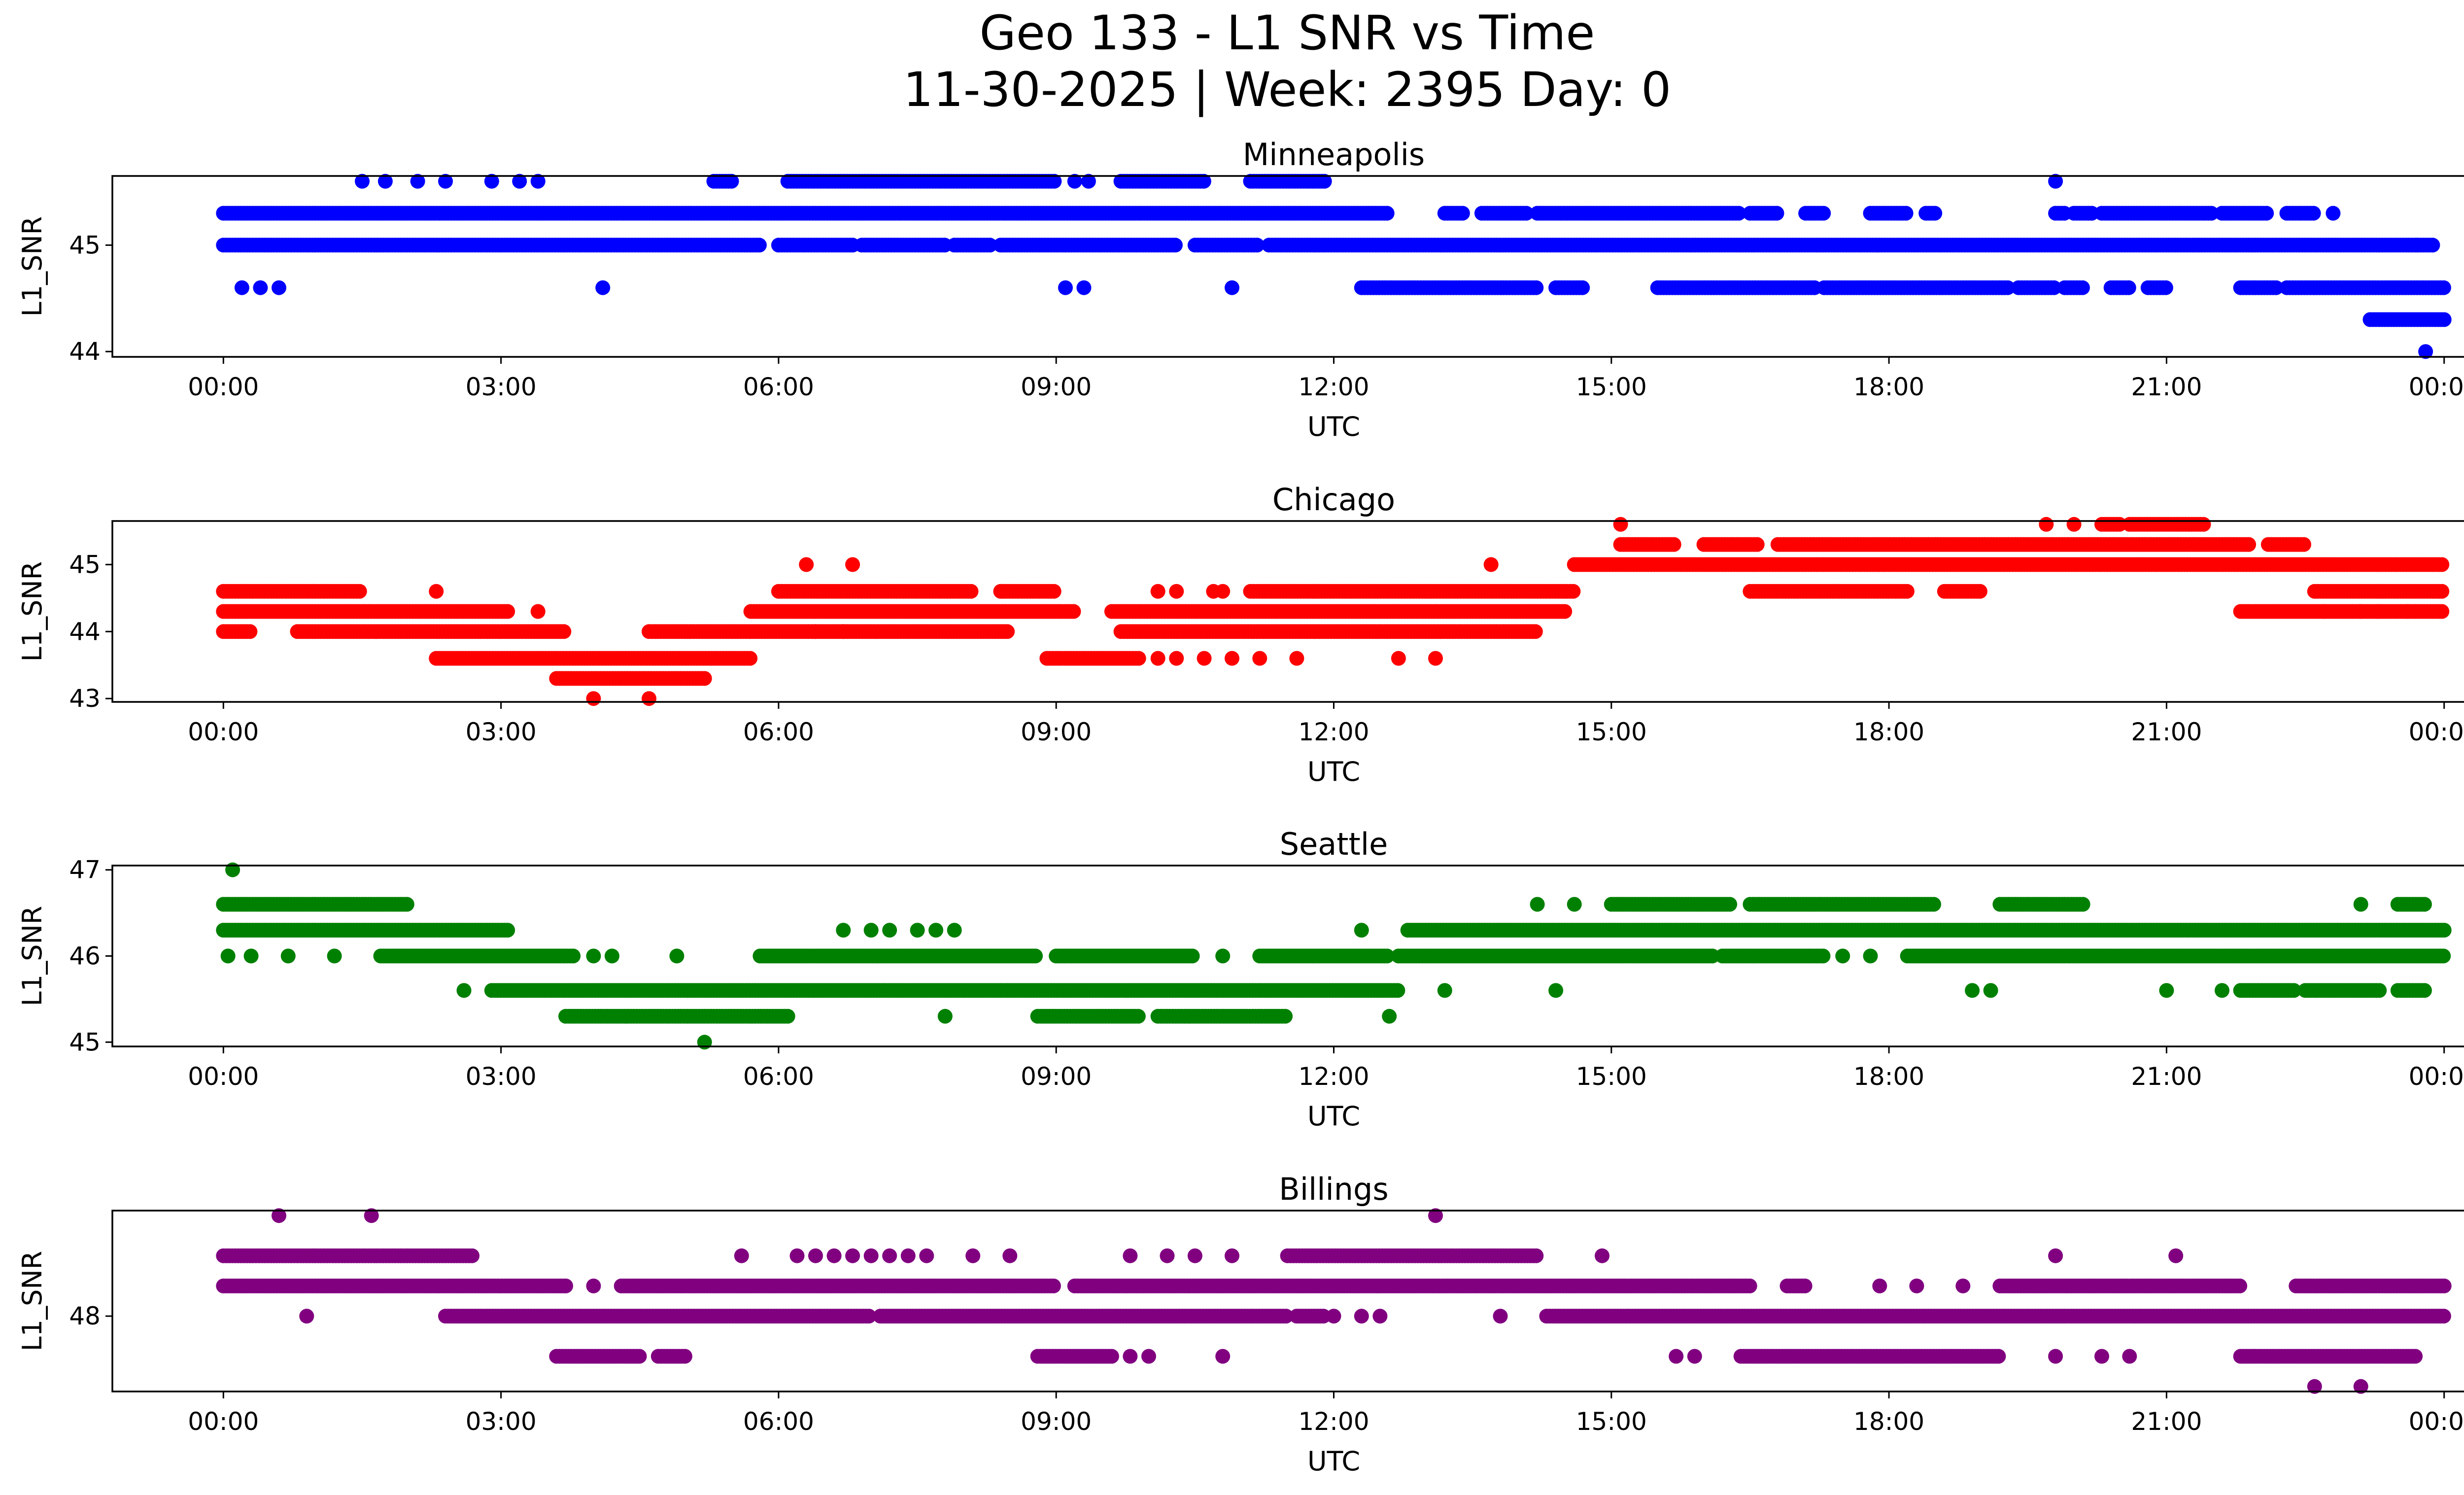  Describe the element at coordinates (2166, 387) in the screenshot. I see `x-tick-label: 21:00` at that location.